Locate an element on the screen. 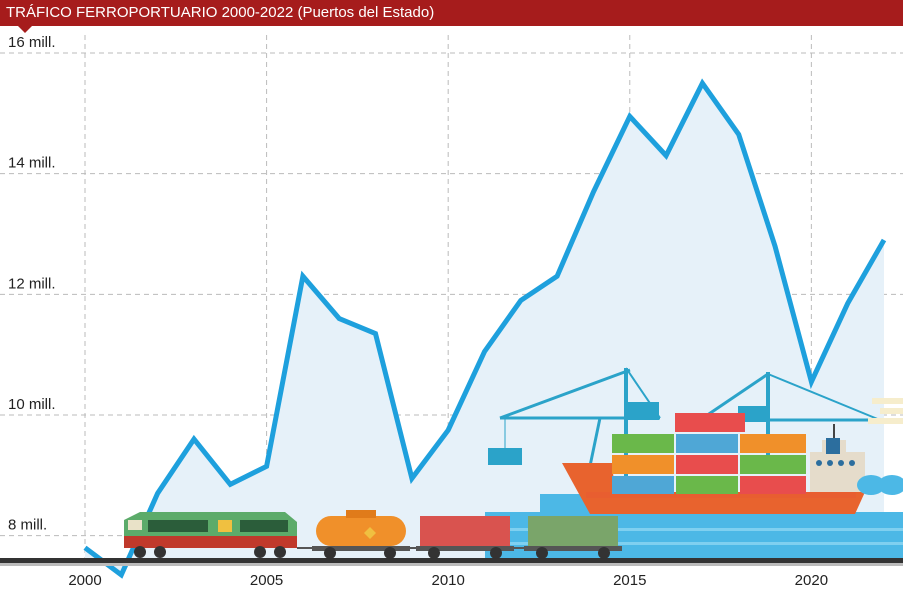 The height and width of the screenshot is (597, 903). y-tick-label: 10 mill. is located at coordinates (32, 404).